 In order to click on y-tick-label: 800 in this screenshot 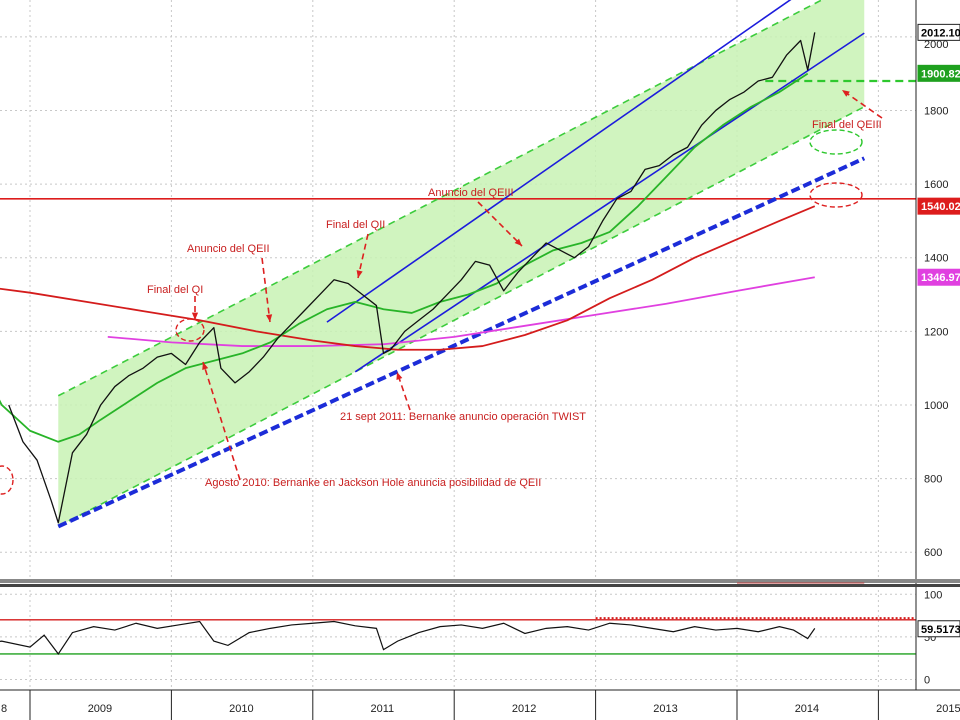, I will do `click(933, 480)`.